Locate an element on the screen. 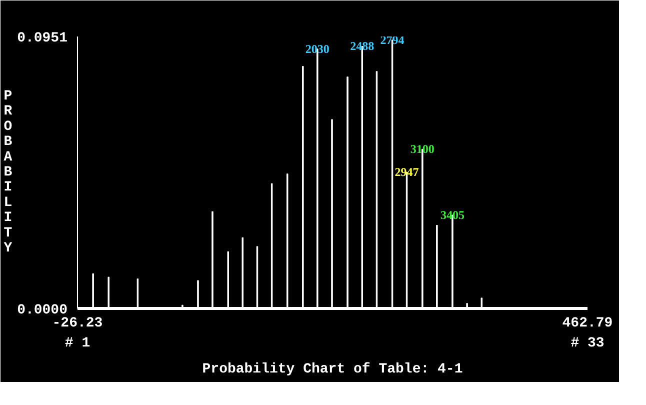 This screenshot has height=405, width=646. annotation: 2030 is located at coordinates (317, 49).